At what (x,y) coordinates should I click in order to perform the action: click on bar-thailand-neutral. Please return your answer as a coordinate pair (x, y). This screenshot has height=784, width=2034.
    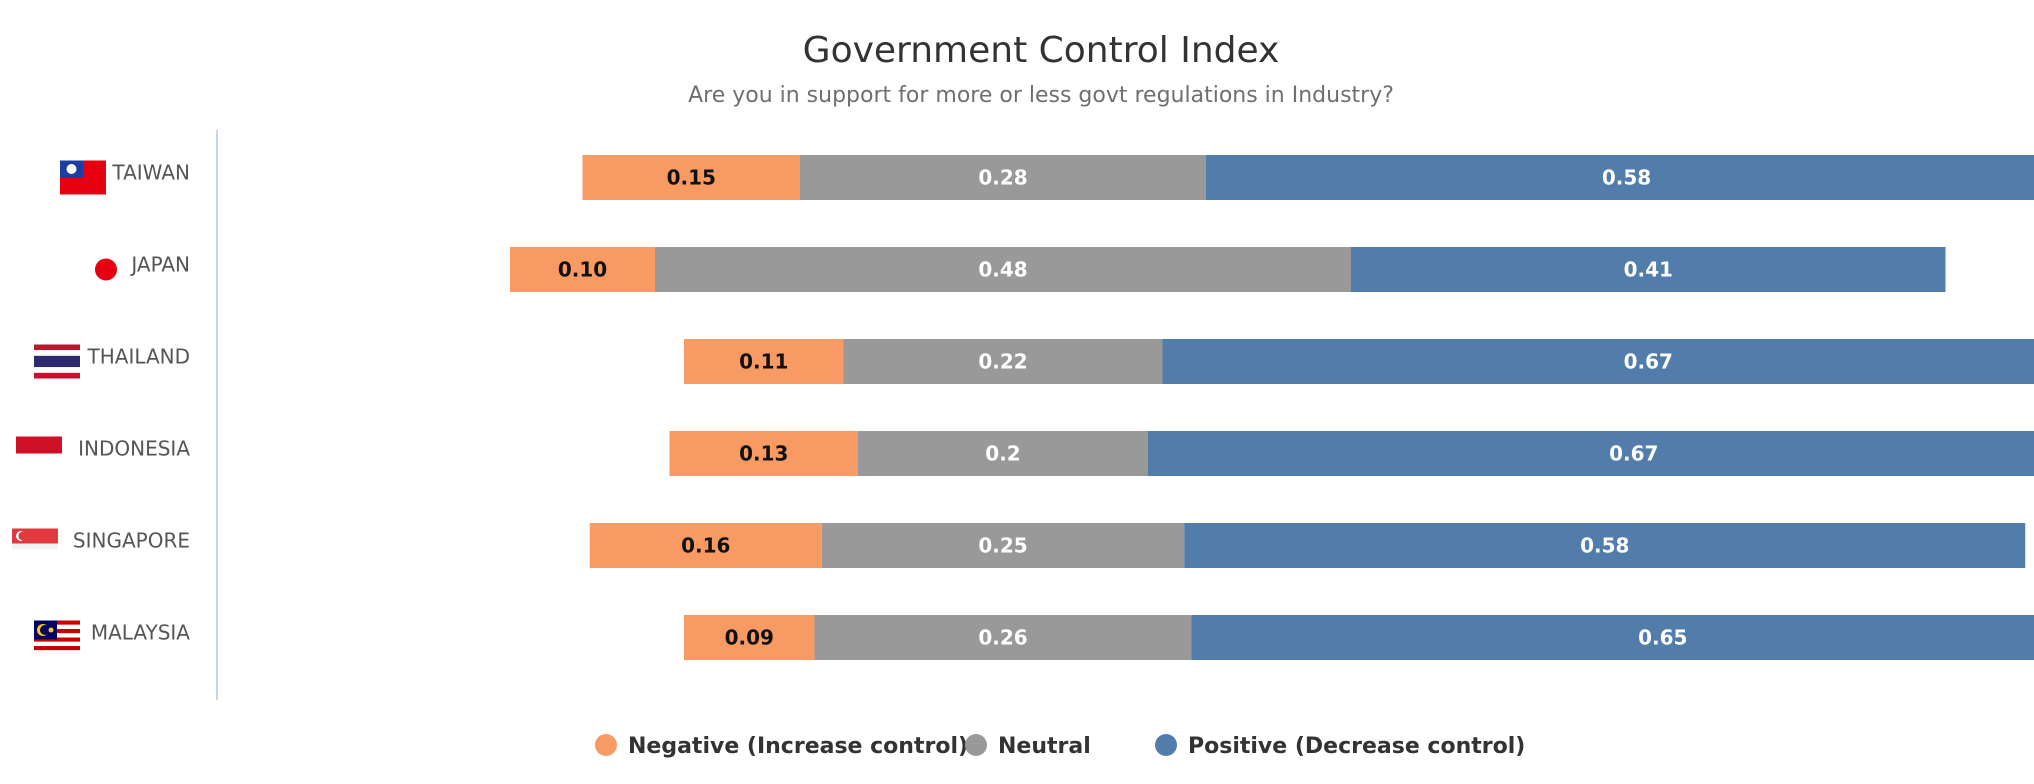
    Looking at the image, I should click on (1003, 361).